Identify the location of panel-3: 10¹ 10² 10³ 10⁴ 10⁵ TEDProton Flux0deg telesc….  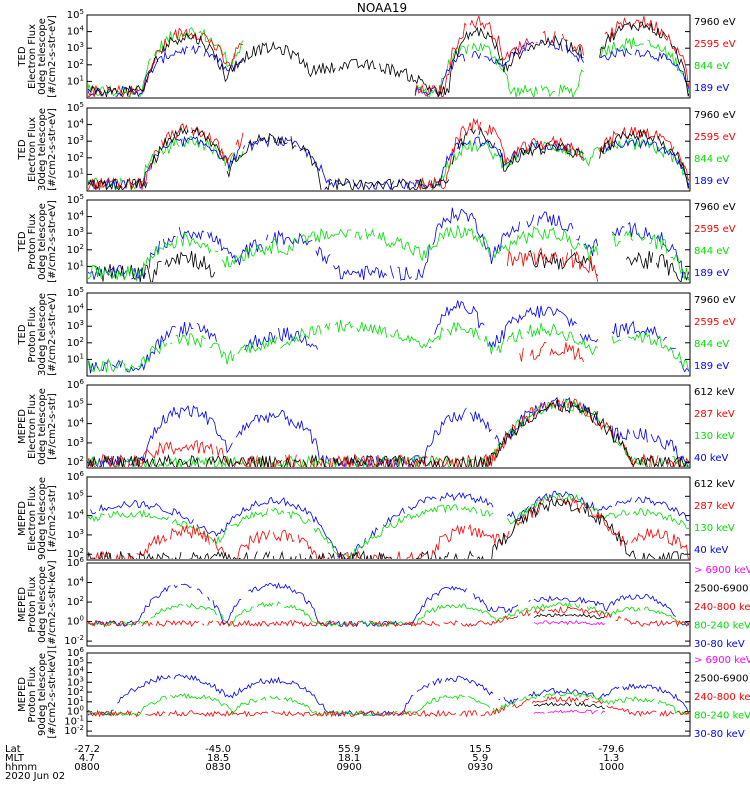
(376, 238).